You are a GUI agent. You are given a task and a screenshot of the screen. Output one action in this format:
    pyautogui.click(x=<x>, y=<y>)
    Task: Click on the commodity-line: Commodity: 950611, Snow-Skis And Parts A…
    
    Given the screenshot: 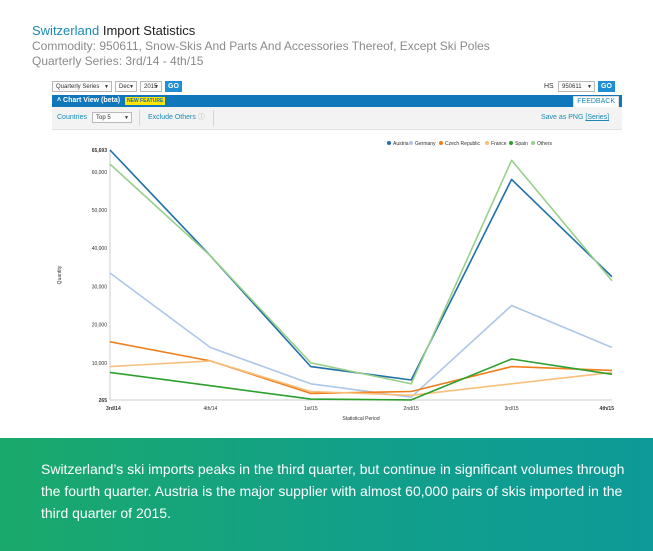 What is the action you would take?
    pyautogui.click(x=261, y=46)
    